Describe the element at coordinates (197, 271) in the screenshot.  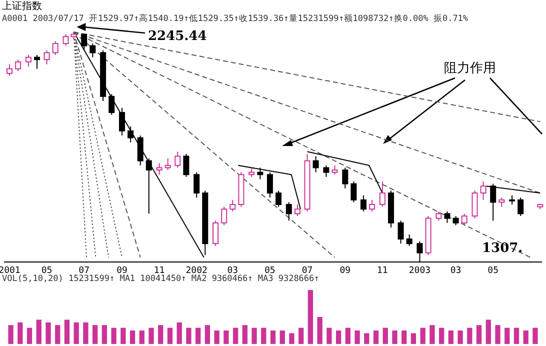
I see `x-tick-label: 2002` at that location.